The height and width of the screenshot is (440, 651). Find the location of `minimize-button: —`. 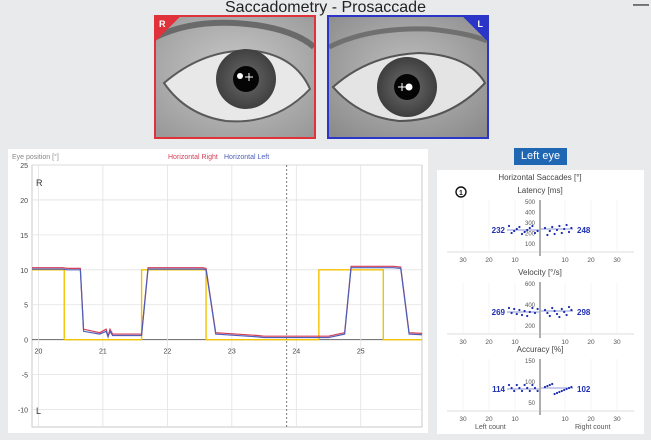

minimize-button: — is located at coordinates (641, 6).